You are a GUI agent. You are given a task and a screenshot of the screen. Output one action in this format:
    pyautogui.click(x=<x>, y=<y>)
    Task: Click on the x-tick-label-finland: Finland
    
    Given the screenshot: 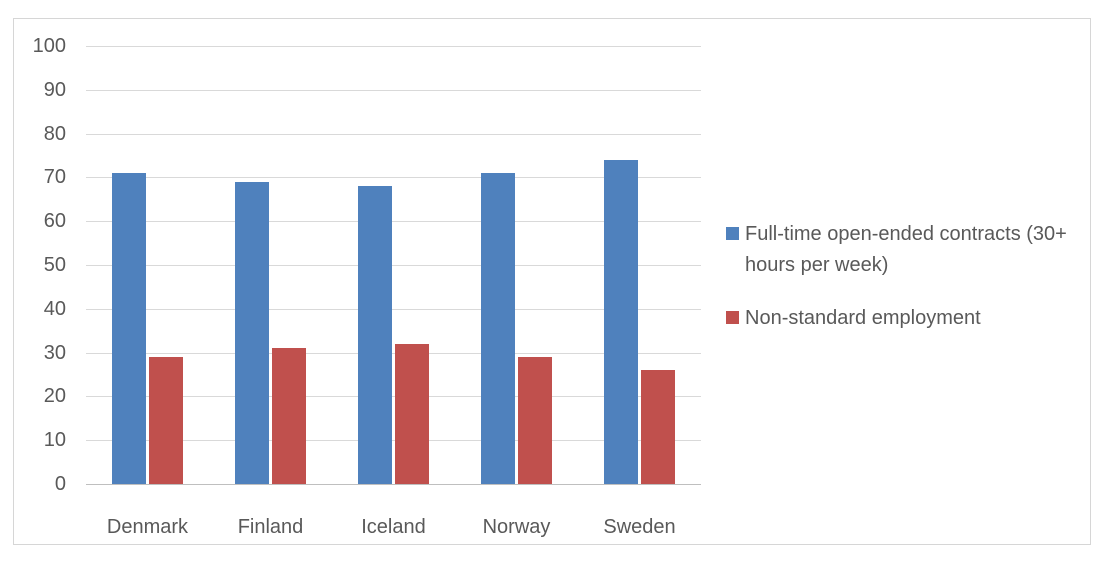 What is the action you would take?
    pyautogui.click(x=270, y=527)
    